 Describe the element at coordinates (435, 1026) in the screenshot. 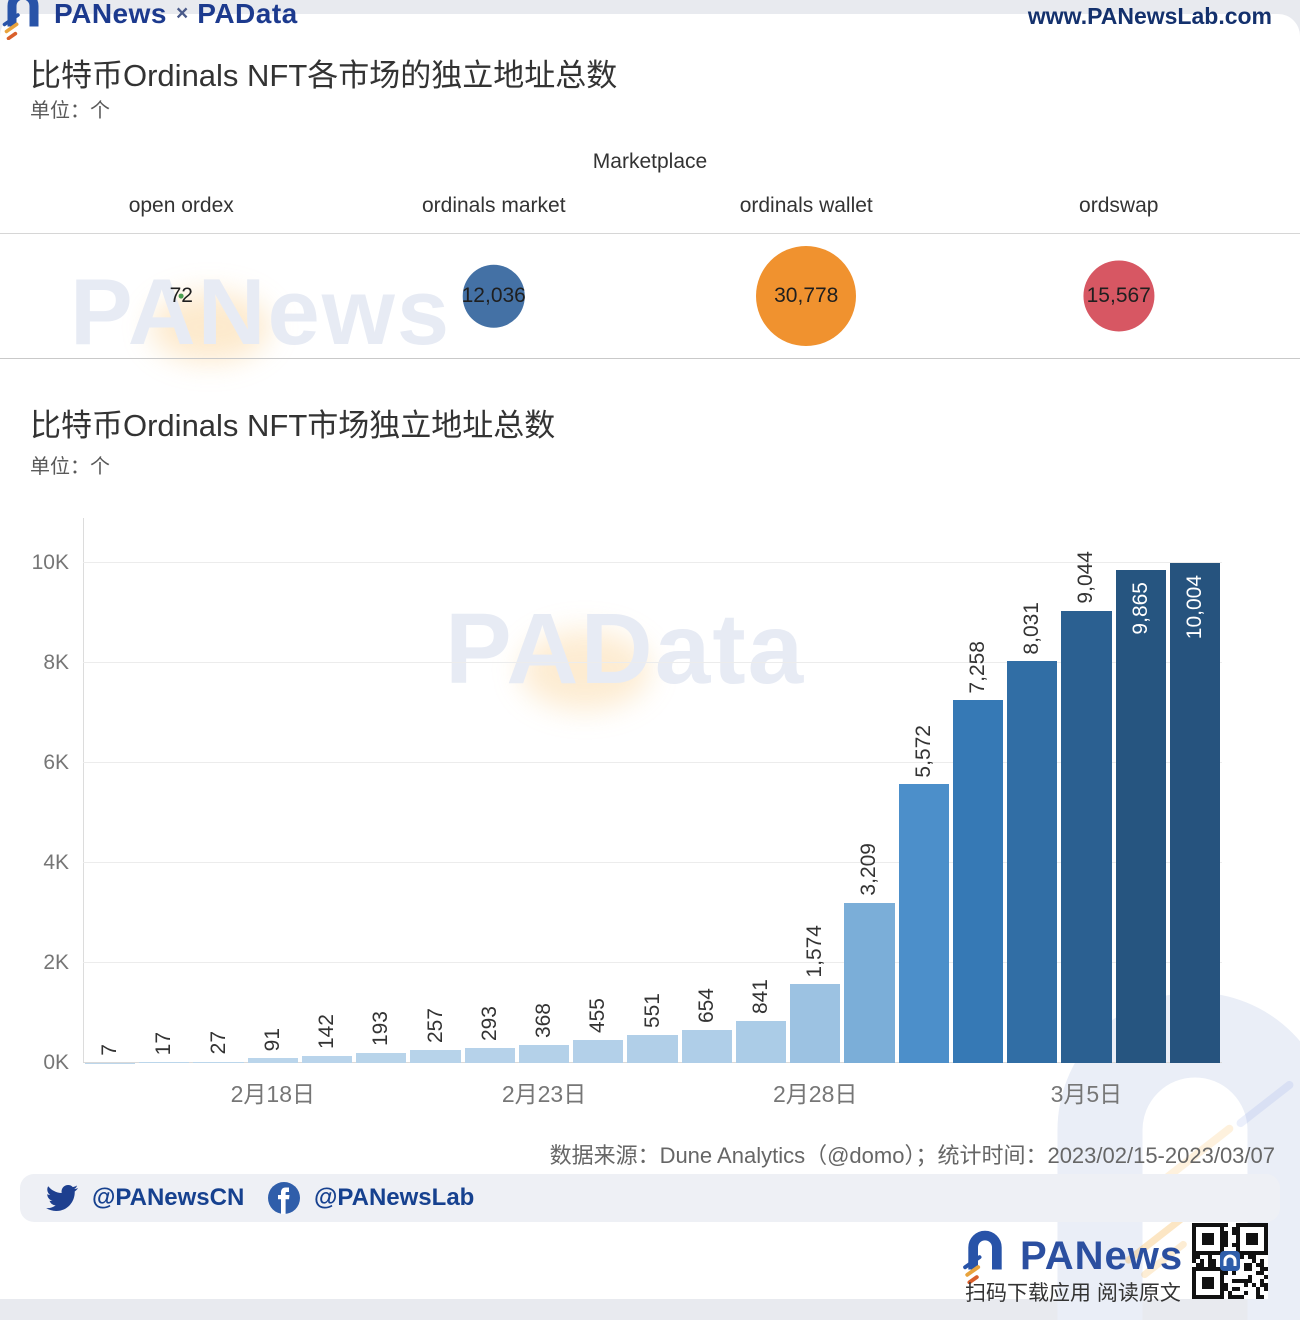

I see `bar-value-label-6: 257` at that location.